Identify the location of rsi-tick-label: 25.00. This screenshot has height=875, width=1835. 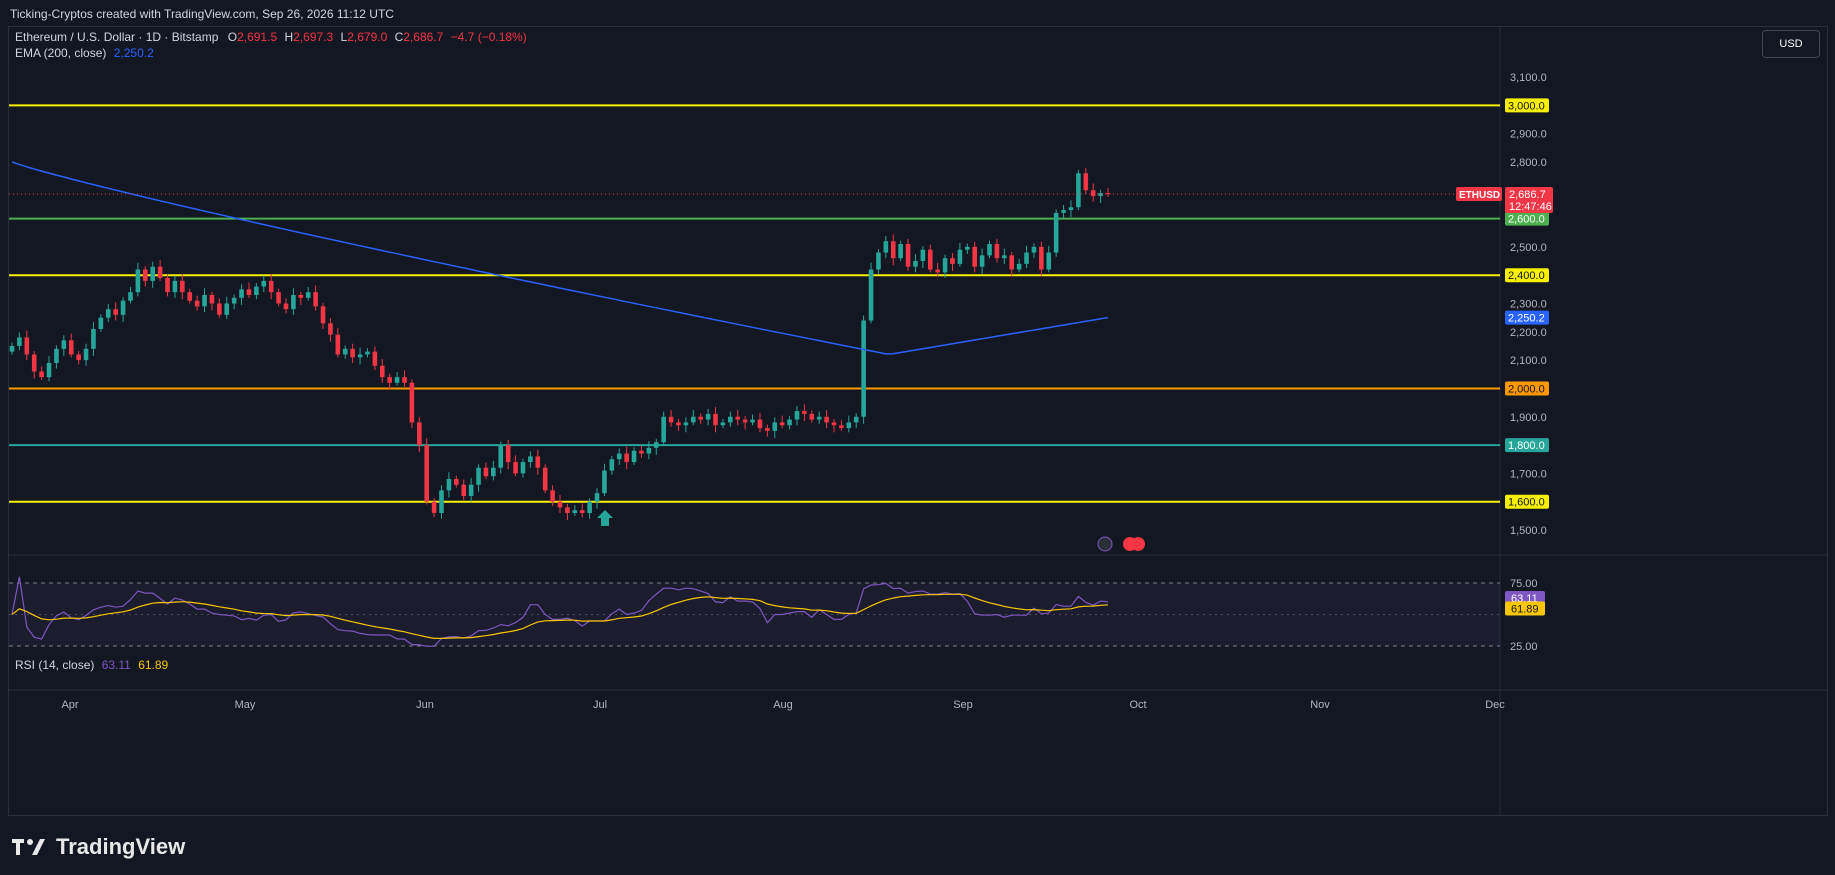
(1524, 647).